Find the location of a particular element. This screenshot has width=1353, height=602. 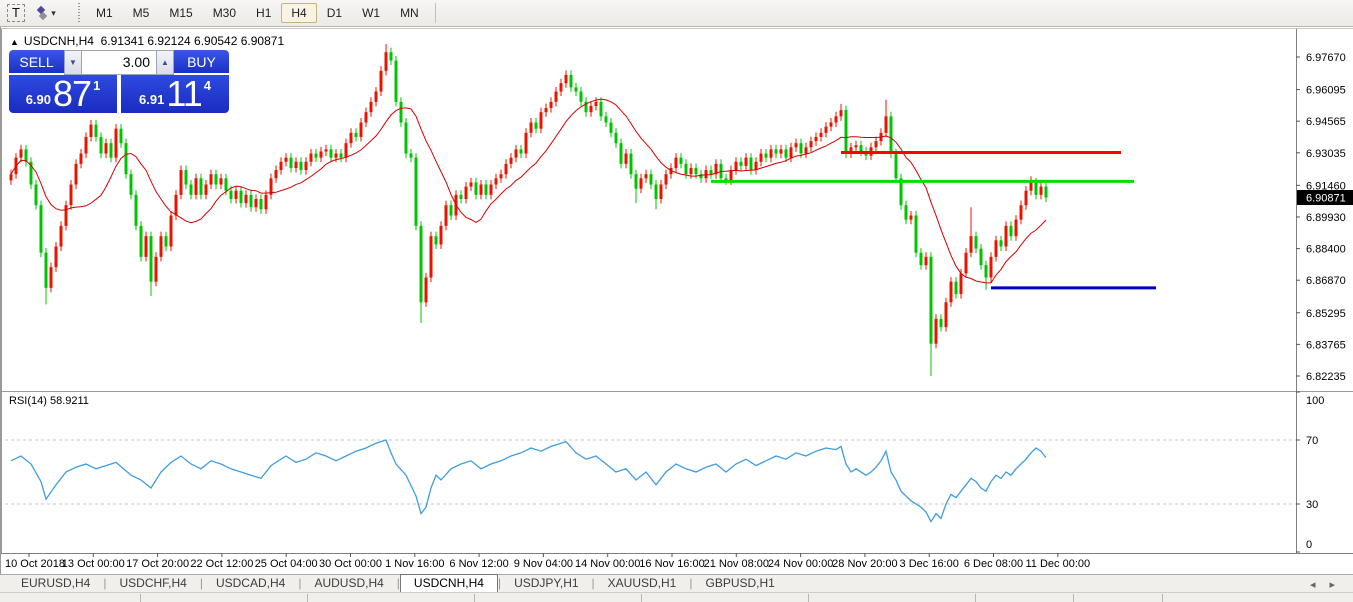

timeframe-button-w1: W1 is located at coordinates (371, 13).